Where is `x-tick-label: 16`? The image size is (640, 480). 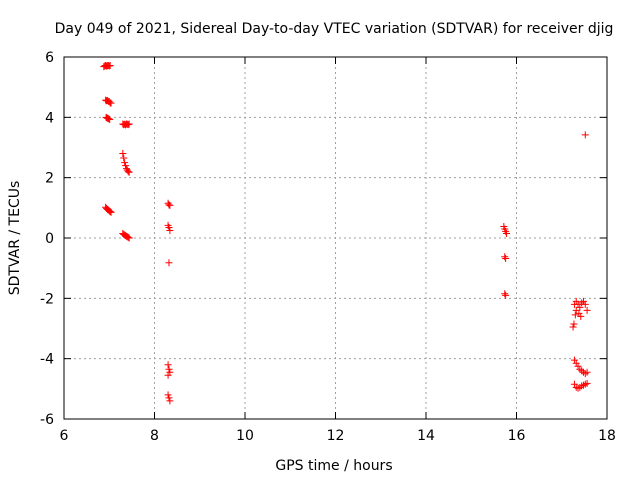
x-tick-label: 16 is located at coordinates (517, 436).